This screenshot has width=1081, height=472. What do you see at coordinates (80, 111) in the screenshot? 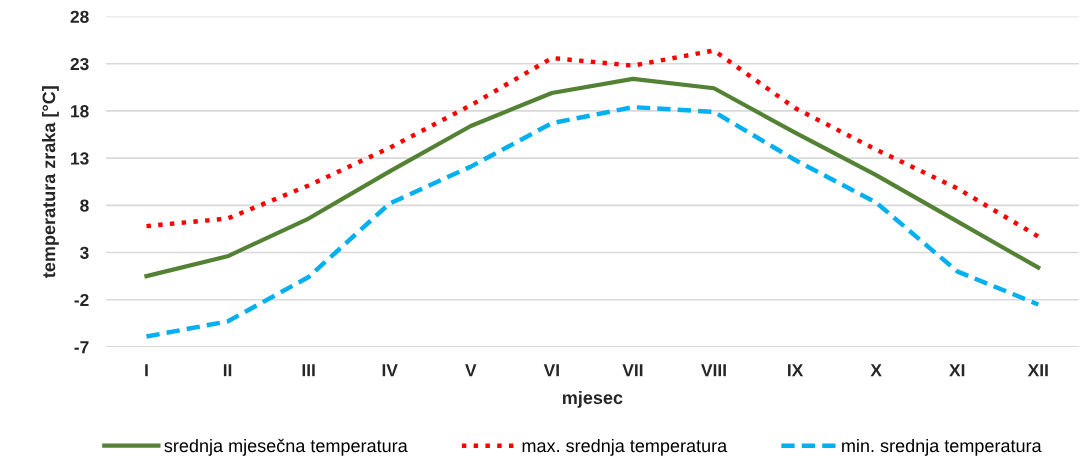
I see `y-tick-label: 18` at bounding box center [80, 111].